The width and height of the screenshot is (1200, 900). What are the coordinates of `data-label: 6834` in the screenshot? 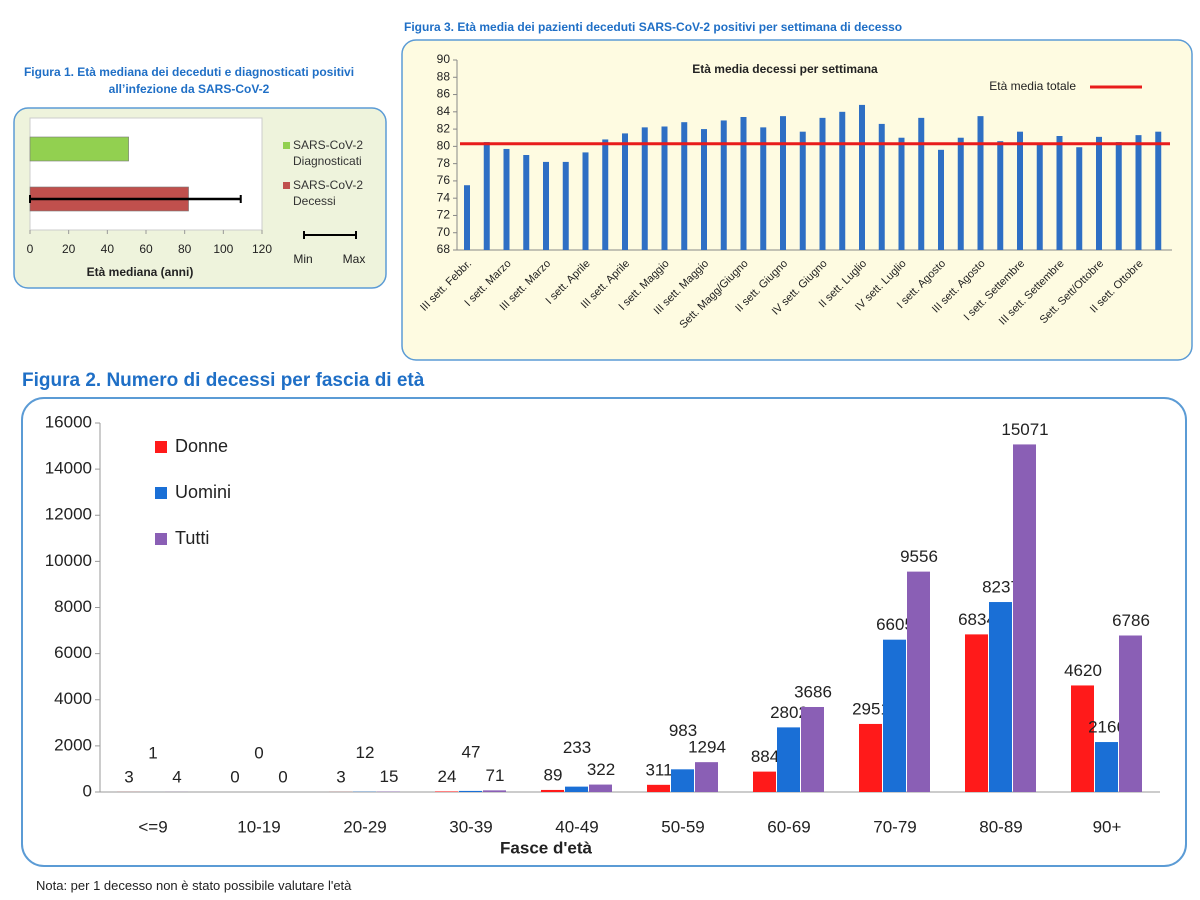 It's located at (977, 619).